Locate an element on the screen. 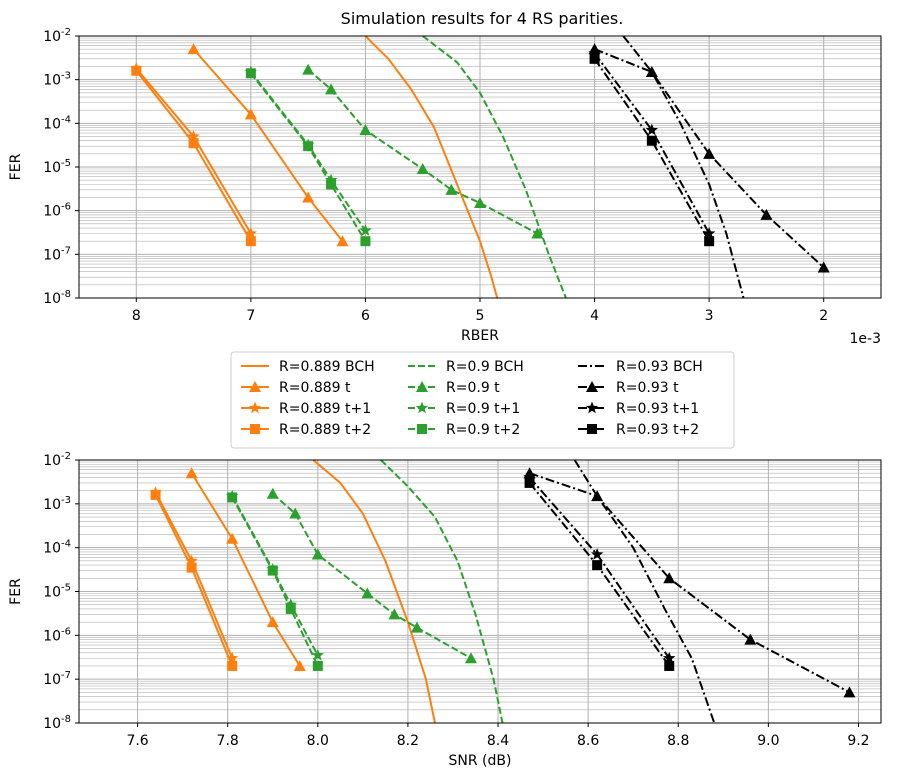  legend-label: R=0.93 t+1 is located at coordinates (657, 409).